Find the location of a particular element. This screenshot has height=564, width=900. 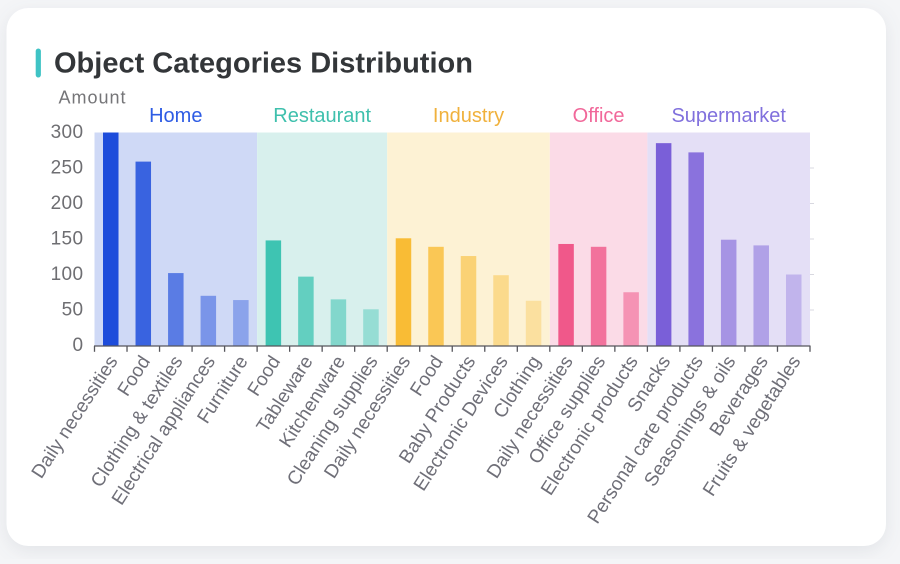

svg-text: 250 is located at coordinates (67, 167).